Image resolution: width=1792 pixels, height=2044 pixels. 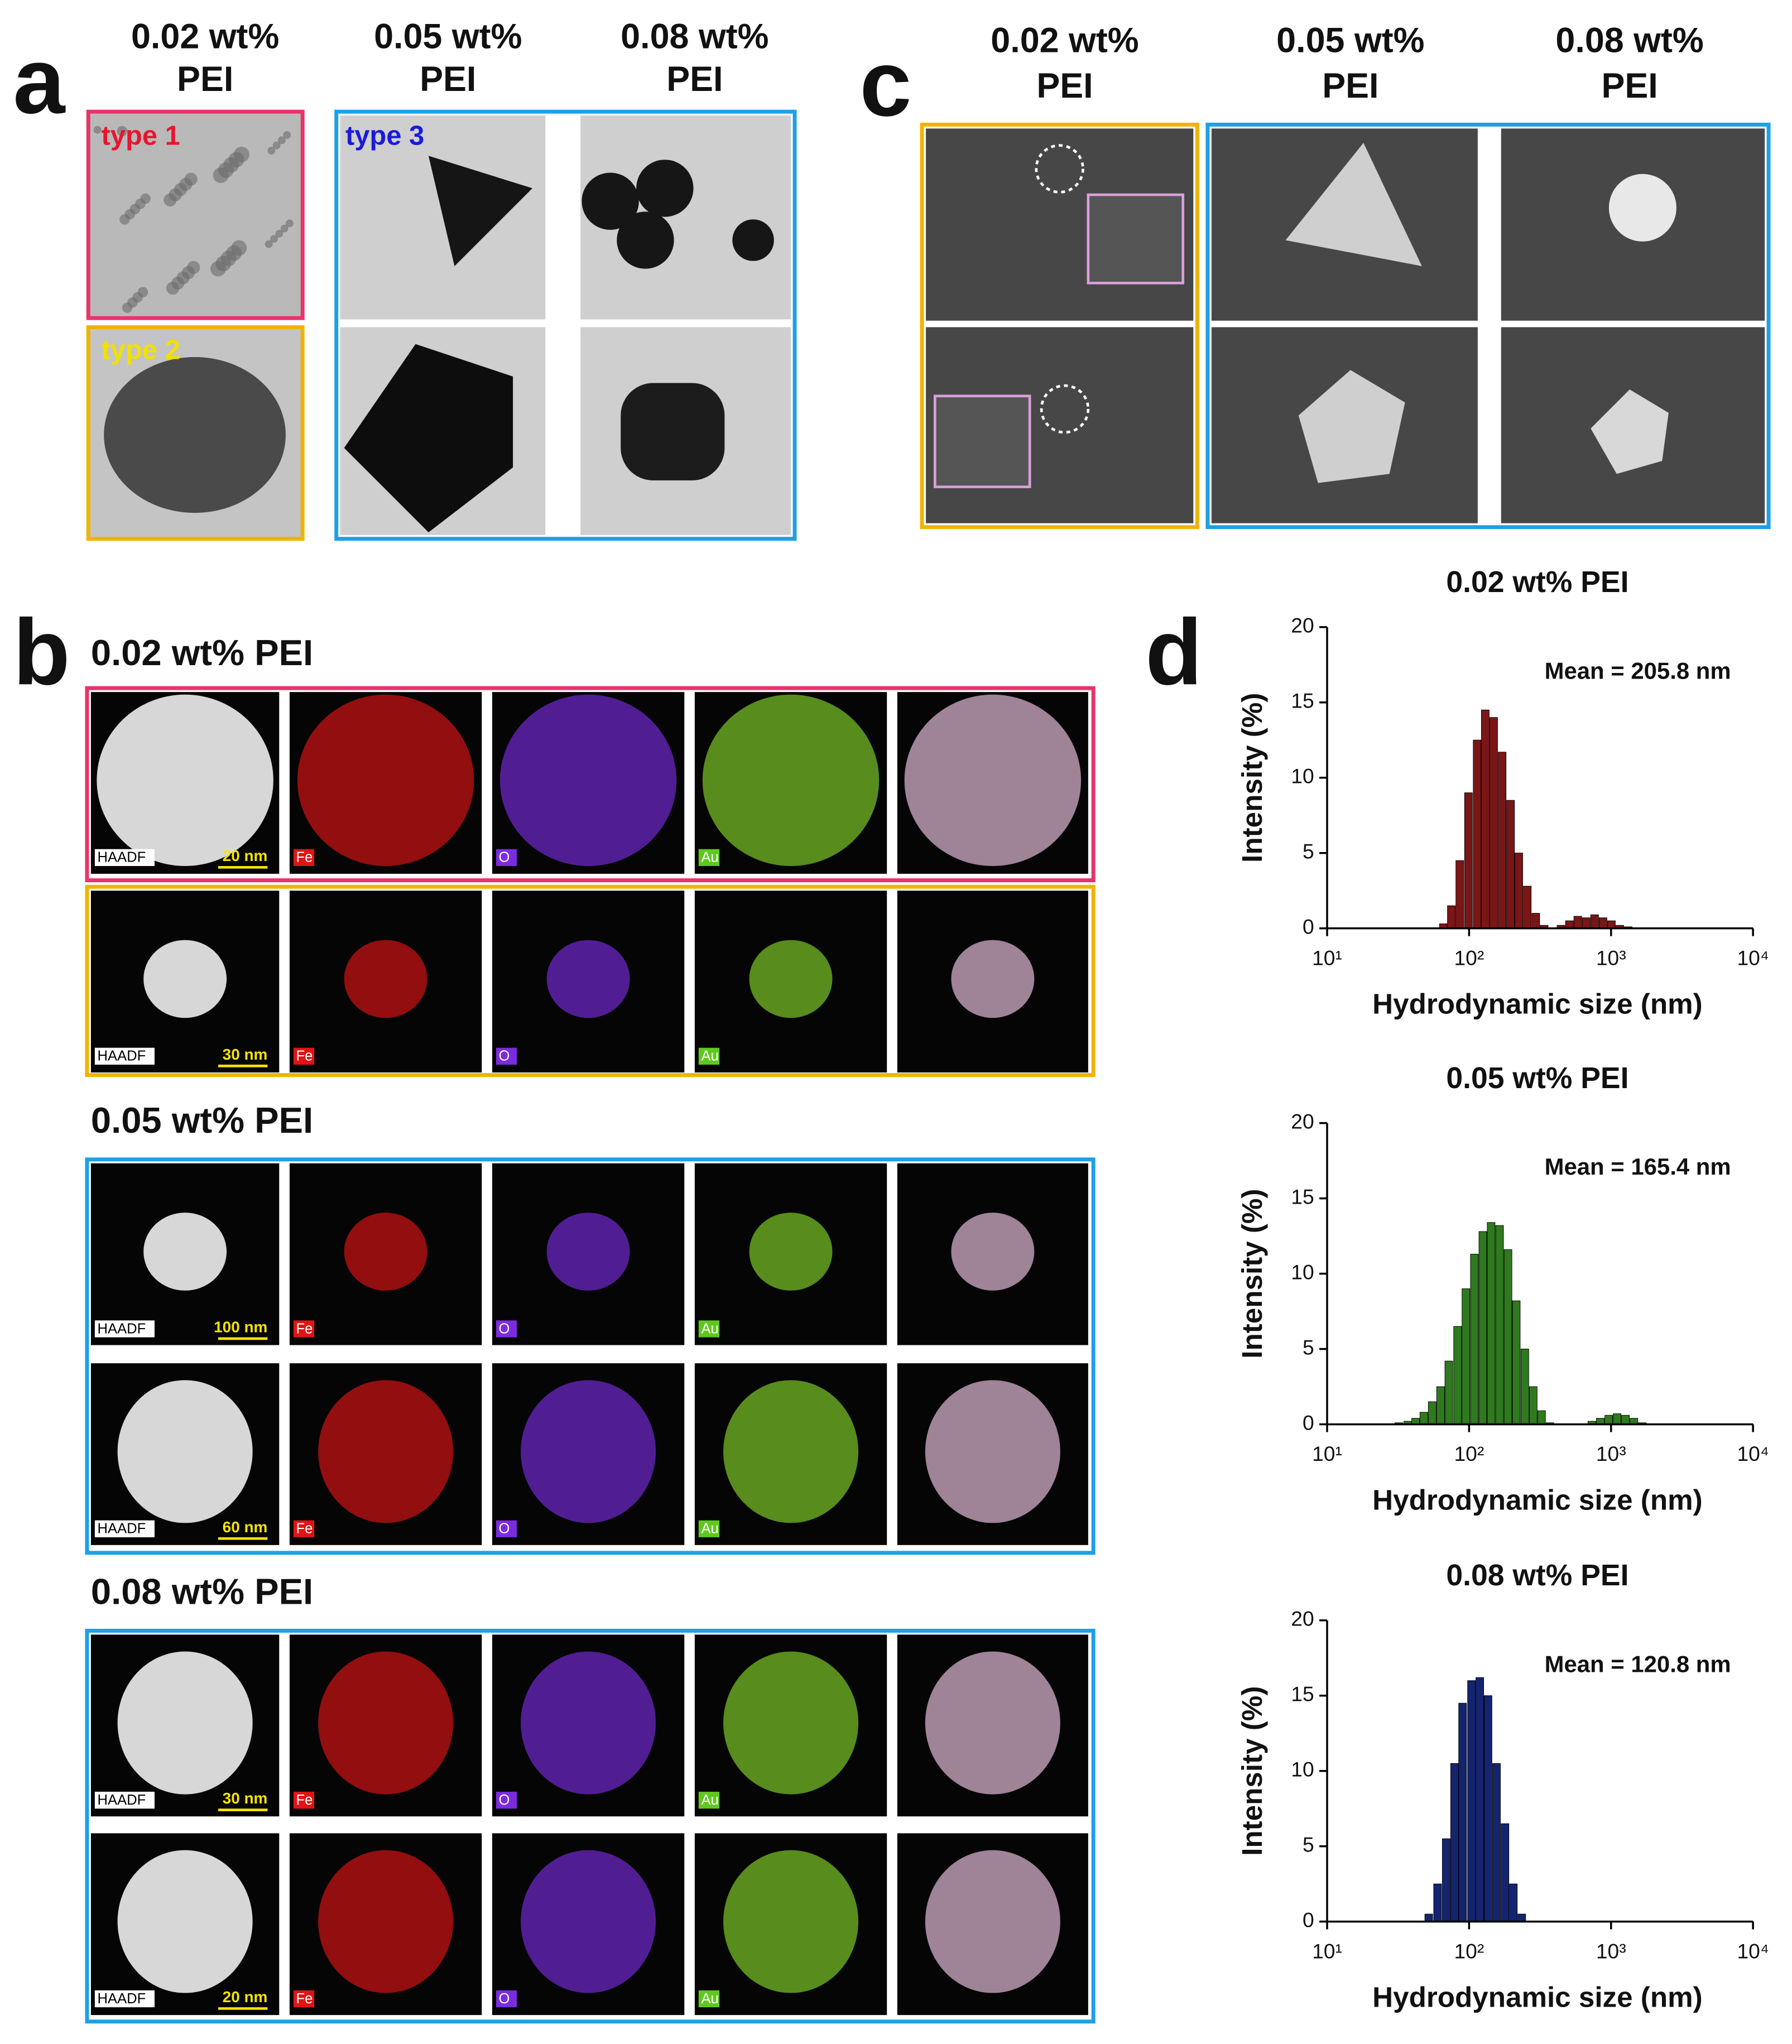 I want to click on annotation: Mean = 205.8 nm, so click(x=1638, y=670).